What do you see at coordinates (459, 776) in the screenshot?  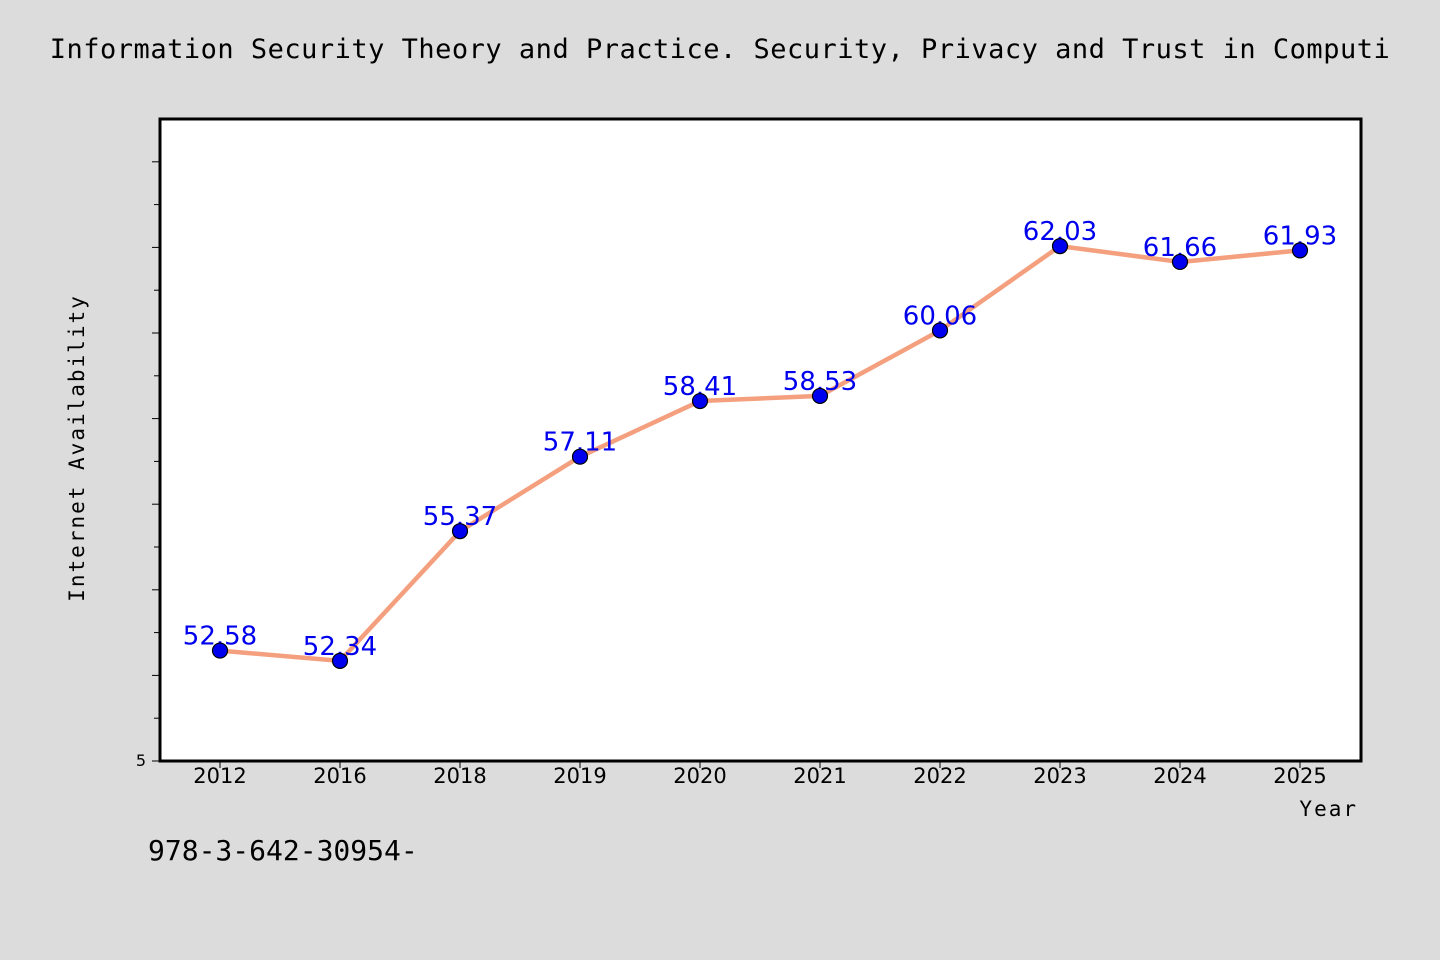 I see `x-tick-label: 2018` at bounding box center [459, 776].